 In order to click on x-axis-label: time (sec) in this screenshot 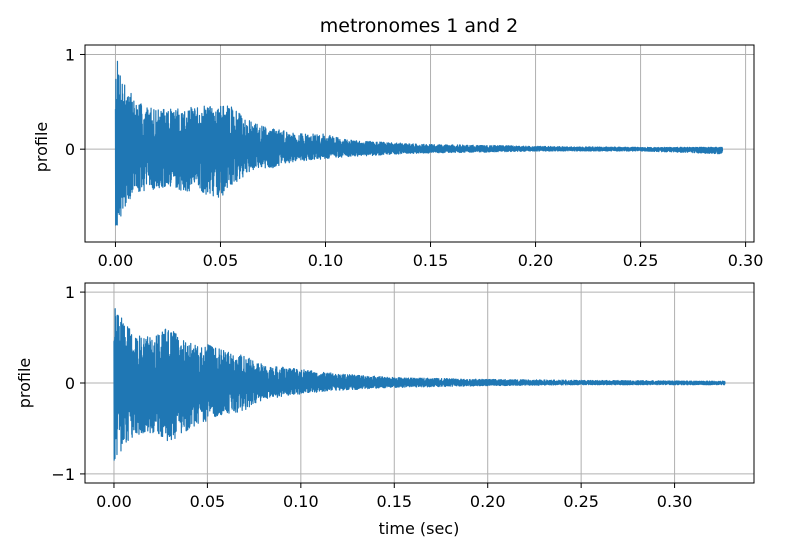, I will do `click(419, 528)`.